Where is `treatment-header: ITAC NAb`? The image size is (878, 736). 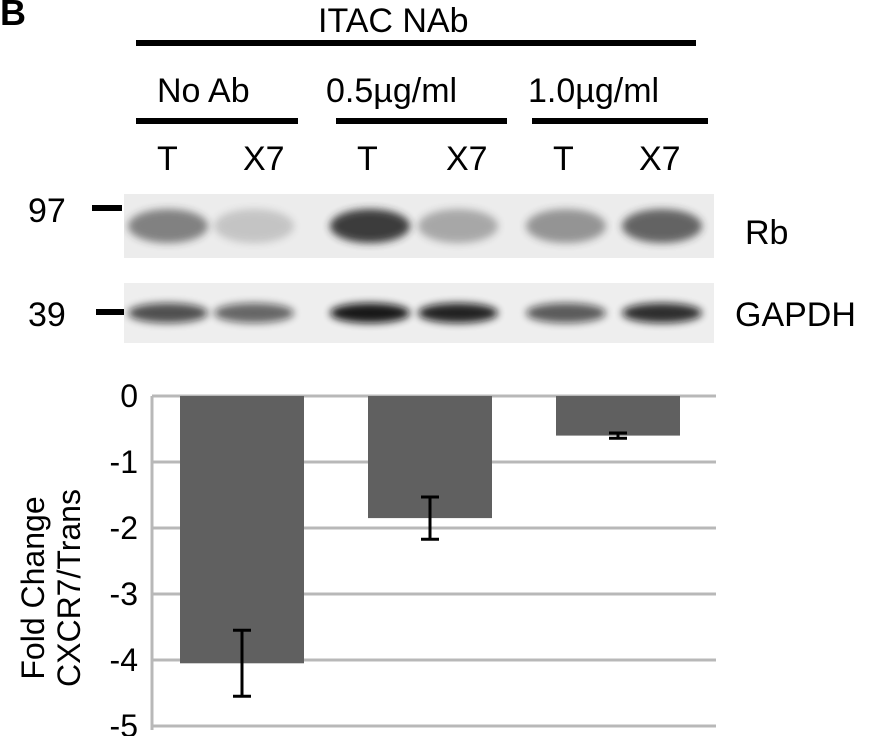 treatment-header: ITAC NAb is located at coordinates (393, 21).